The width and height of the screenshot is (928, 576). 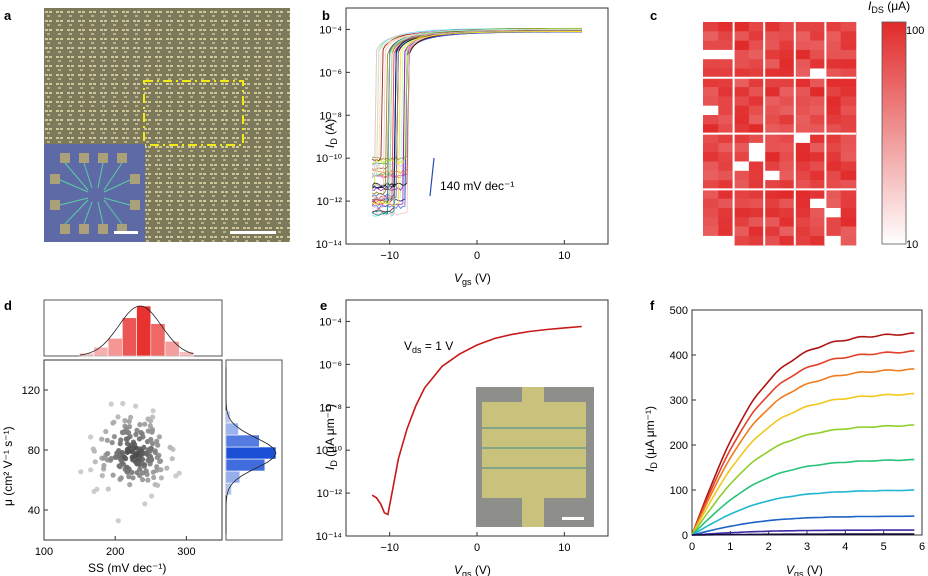 I want to click on e-xtick-label: 10, so click(x=564, y=548).